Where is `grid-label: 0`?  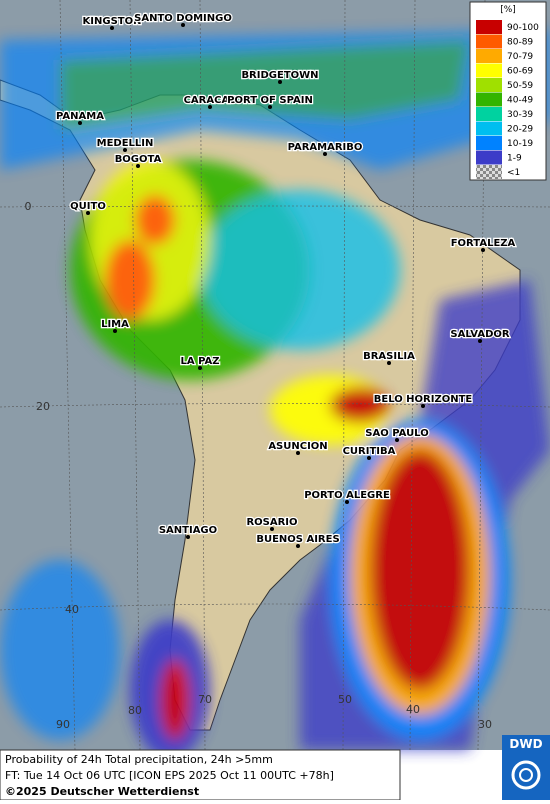
grid-label: 0 is located at coordinates (28, 206).